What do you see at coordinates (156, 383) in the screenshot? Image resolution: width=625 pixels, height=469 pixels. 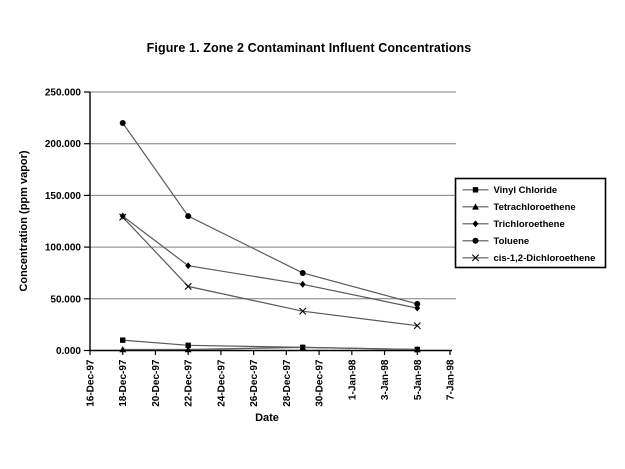 I see `x-axis-tick-label: 20-Dec-97` at bounding box center [156, 383].